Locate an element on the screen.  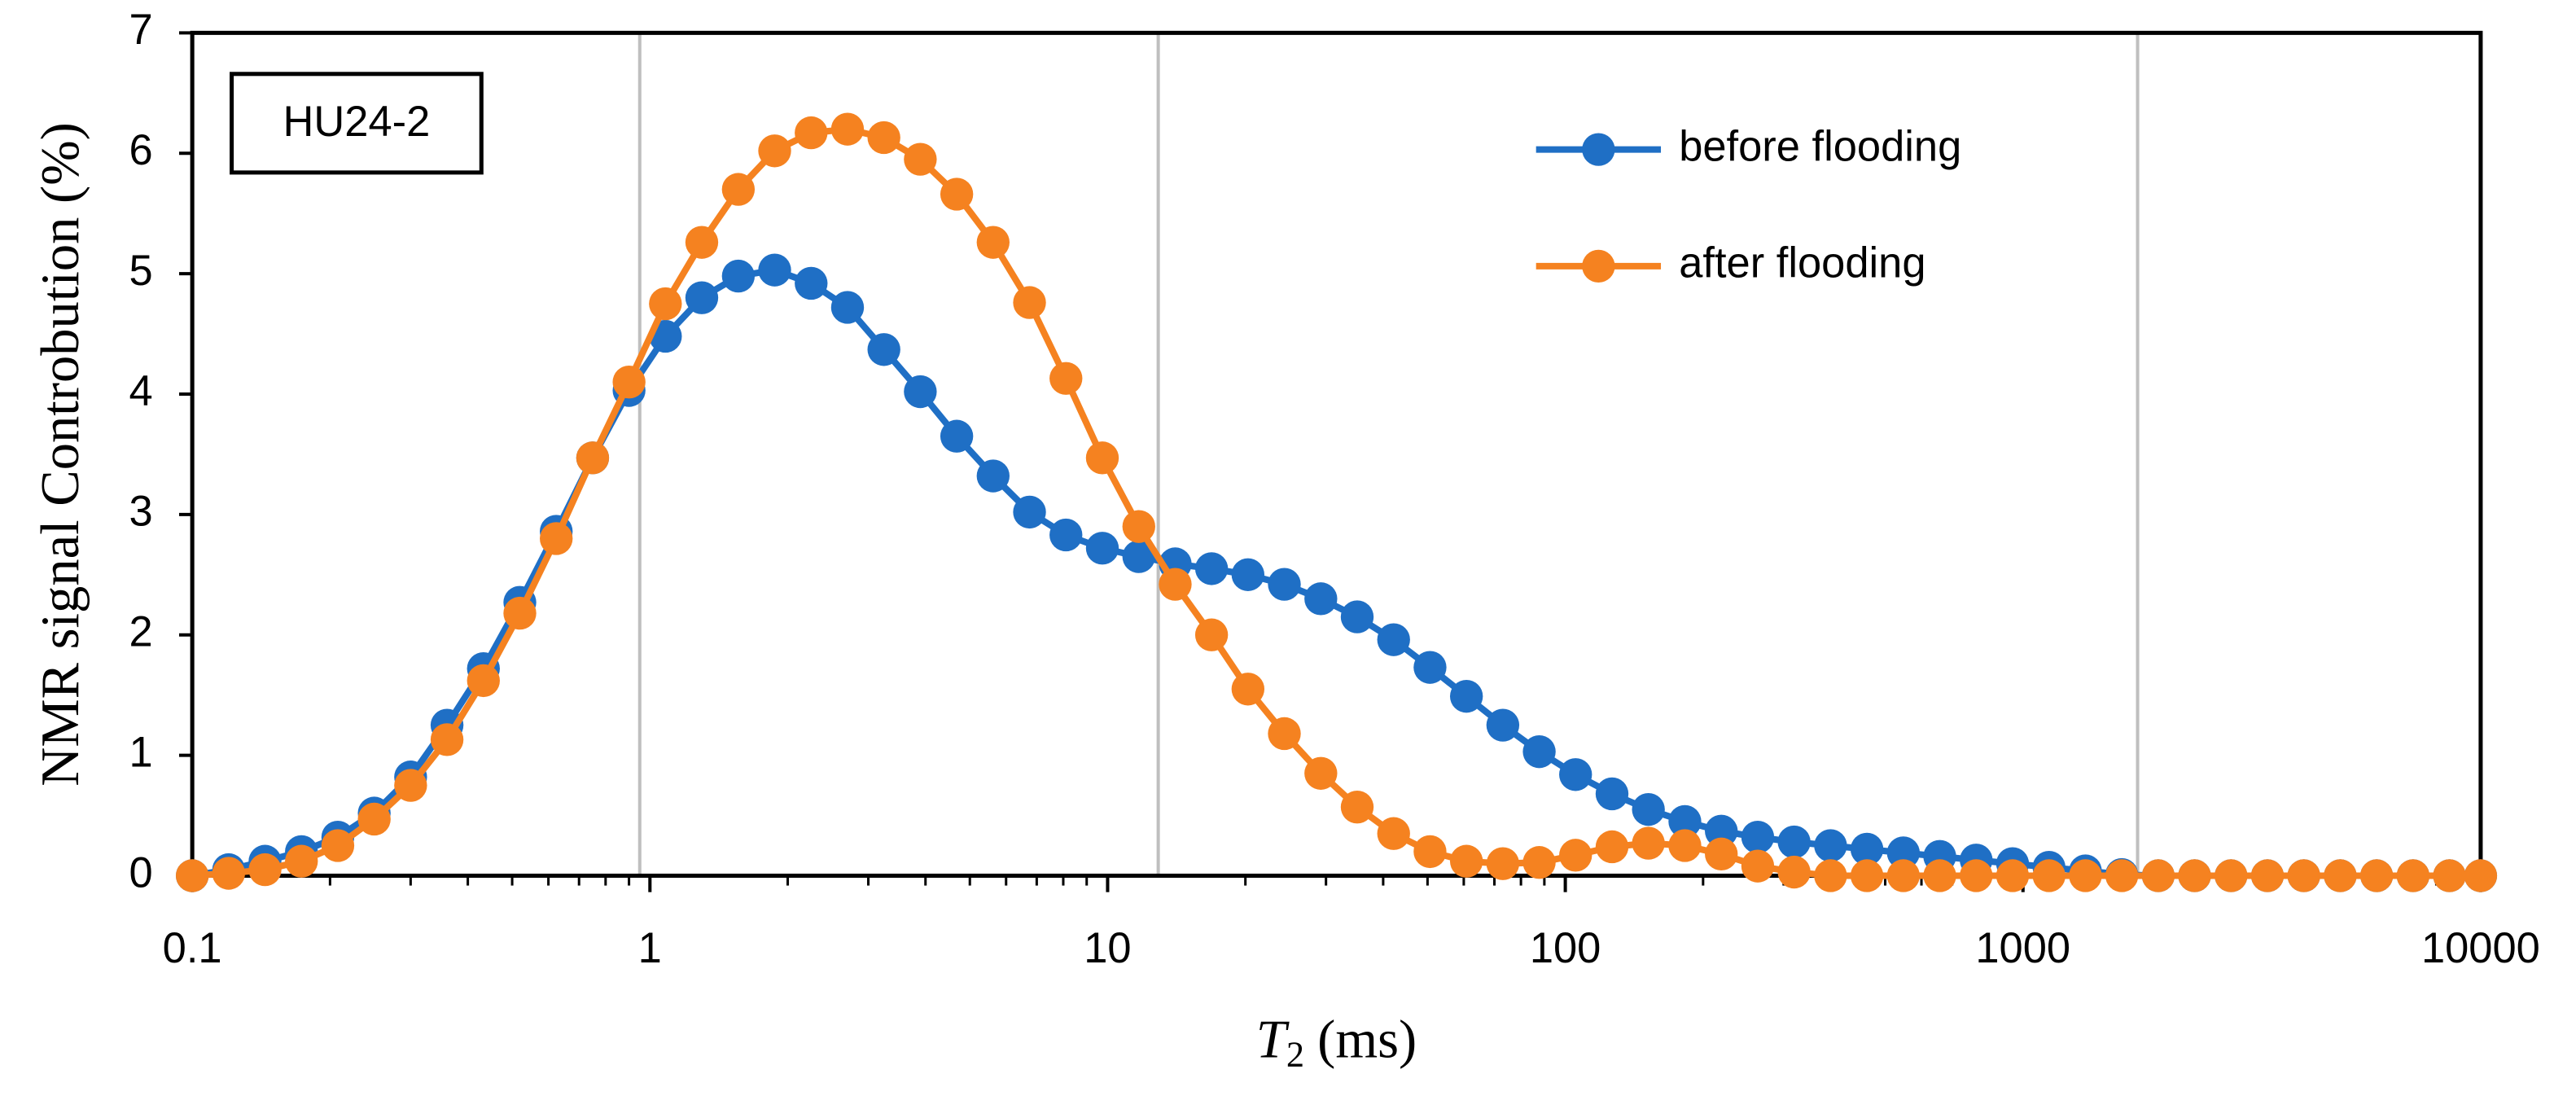
x-tick-label: 1000 is located at coordinates (2022, 948).